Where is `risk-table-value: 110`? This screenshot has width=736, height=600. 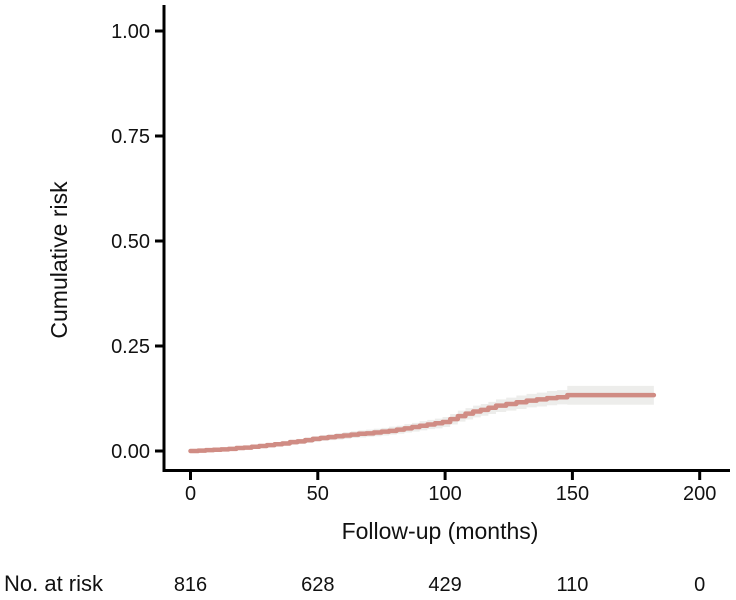 risk-table-value: 110 is located at coordinates (572, 585).